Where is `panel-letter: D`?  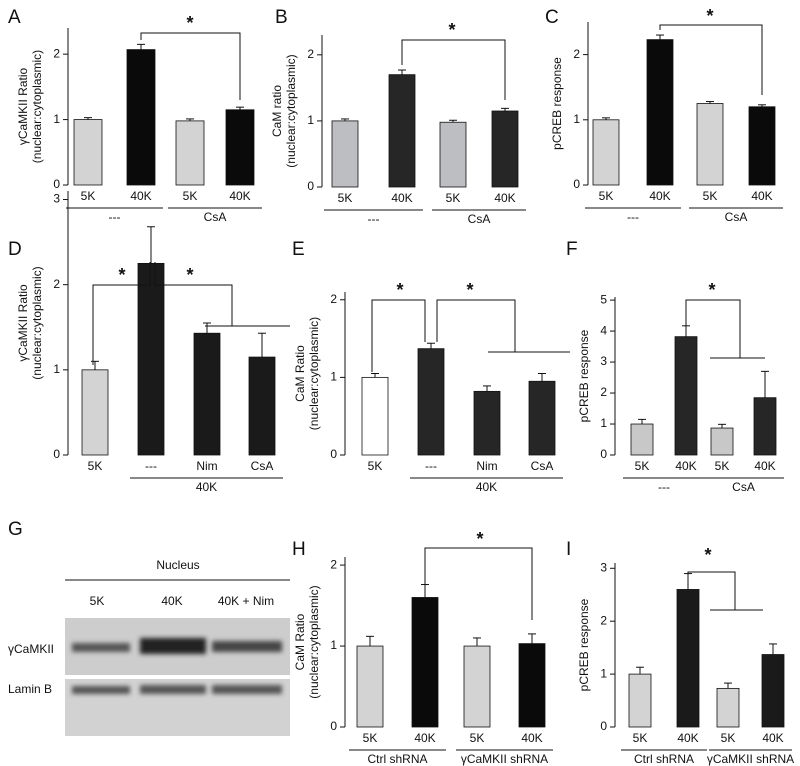
panel-letter: D is located at coordinates (15, 249).